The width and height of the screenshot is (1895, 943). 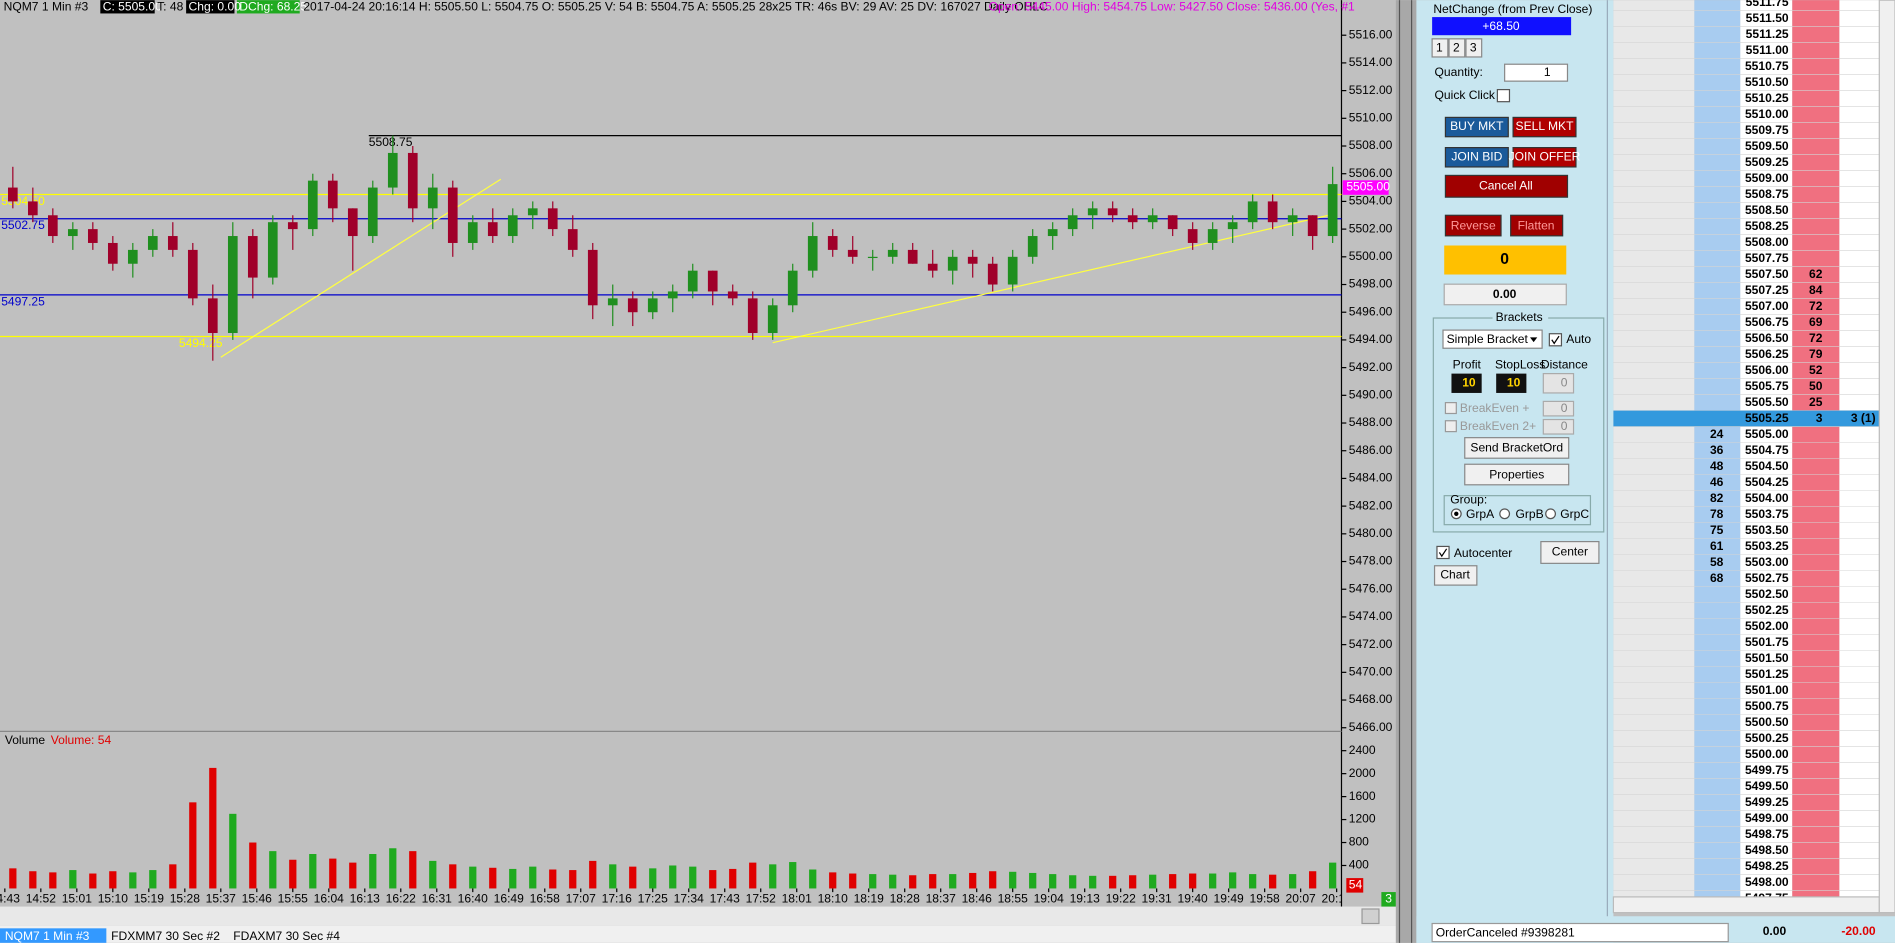 I want to click on button-label: JOIN OFFER, so click(x=1545, y=156).